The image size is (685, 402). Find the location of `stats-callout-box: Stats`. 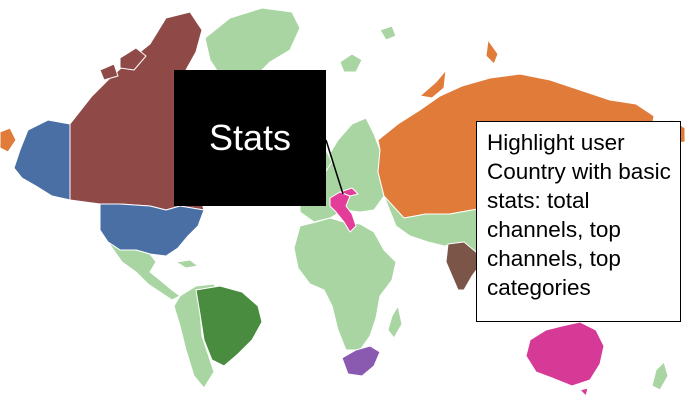

stats-callout-box: Stats is located at coordinates (250, 138).